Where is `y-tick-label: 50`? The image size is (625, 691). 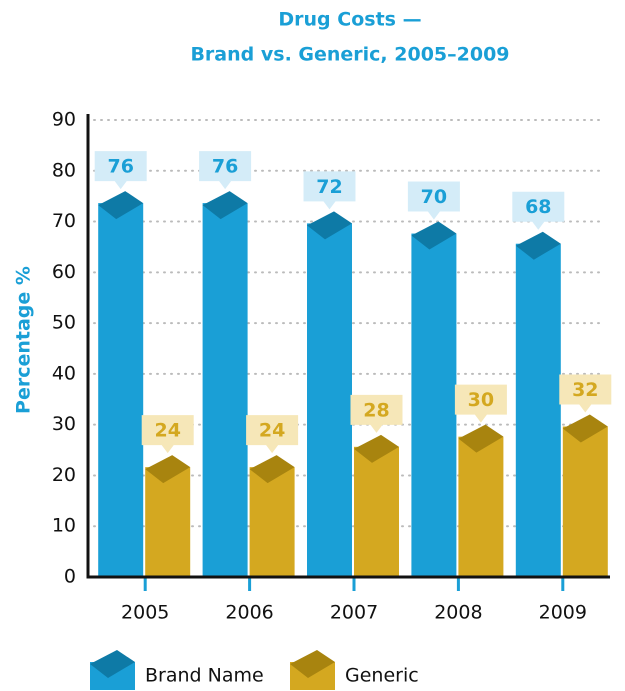 y-tick-label: 50 is located at coordinates (64, 323).